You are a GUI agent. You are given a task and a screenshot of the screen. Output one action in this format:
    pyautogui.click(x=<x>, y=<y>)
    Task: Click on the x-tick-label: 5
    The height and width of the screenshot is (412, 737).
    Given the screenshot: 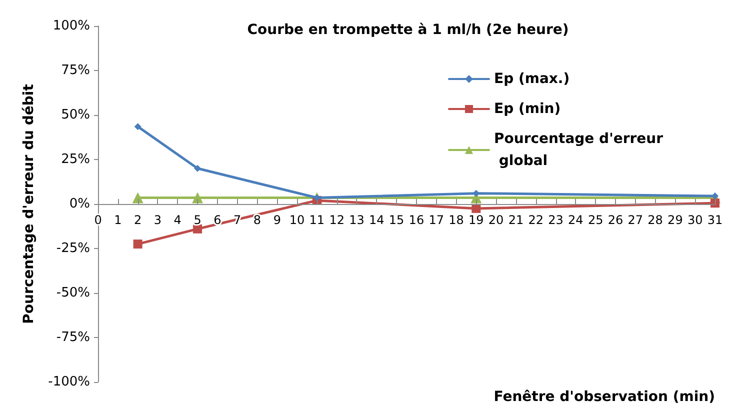 What is the action you would take?
    pyautogui.click(x=198, y=220)
    